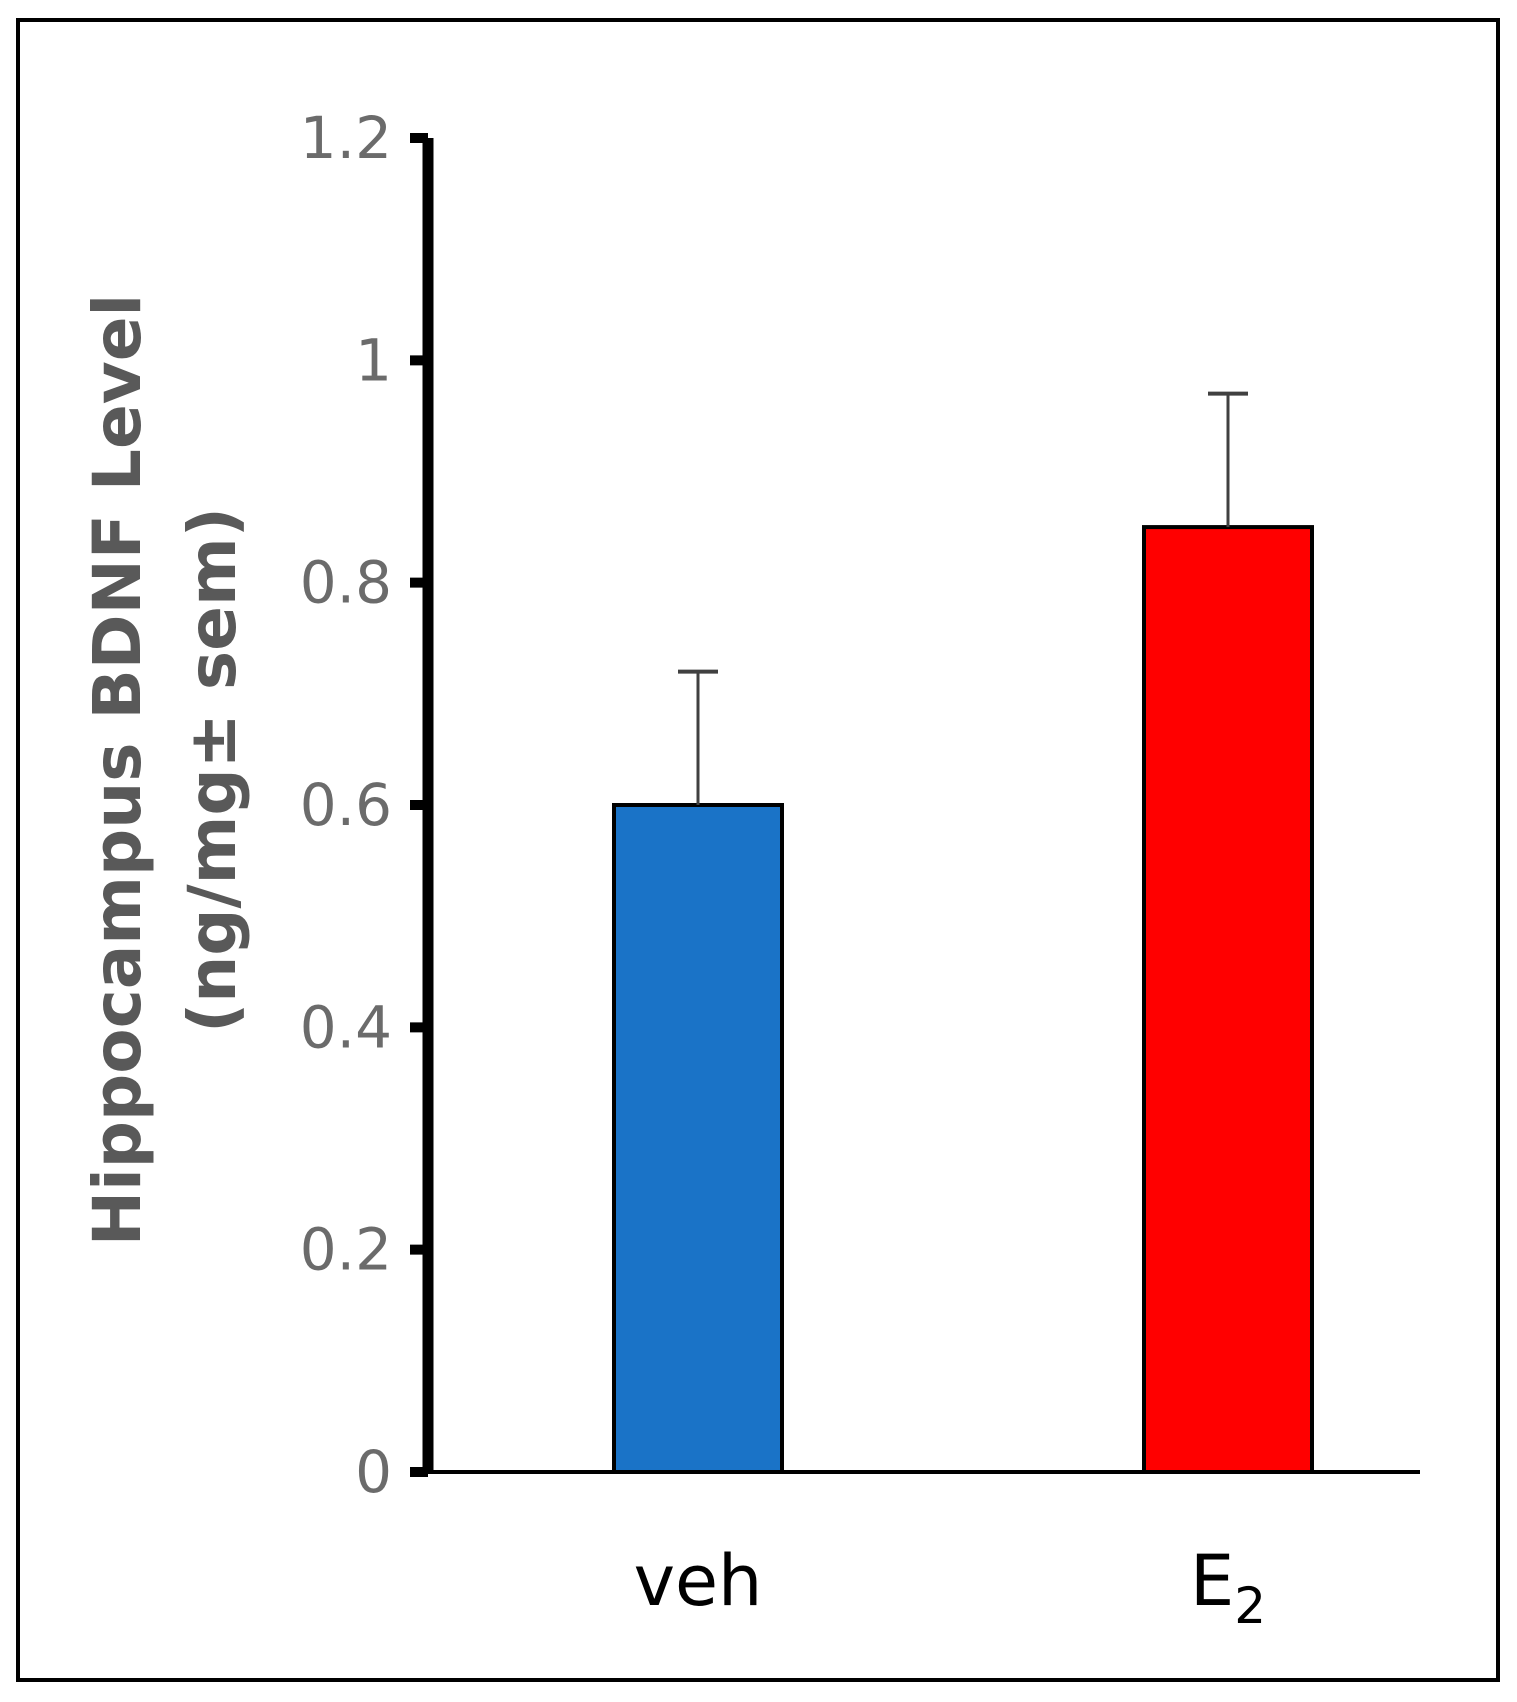 This screenshot has height=1702, width=1517. What do you see at coordinates (117, 770) in the screenshot?
I see `y-axis-title-line-1: Hippocampus BDNF Level` at bounding box center [117, 770].